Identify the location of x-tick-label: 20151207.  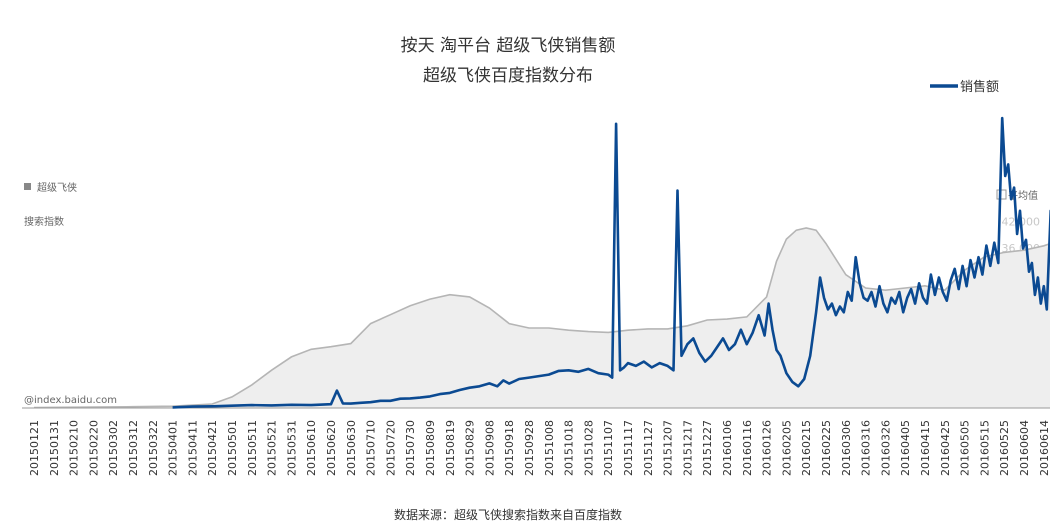
(668, 448).